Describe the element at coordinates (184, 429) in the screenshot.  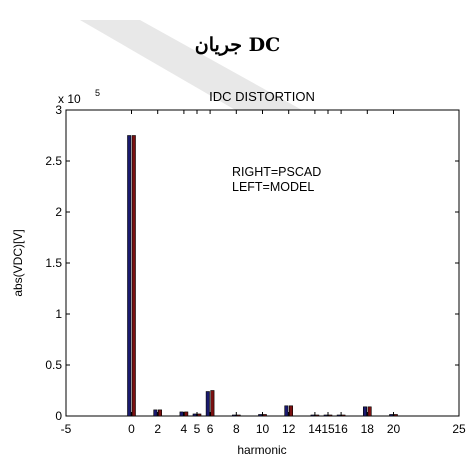
I see `x-tick-label: 4` at that location.